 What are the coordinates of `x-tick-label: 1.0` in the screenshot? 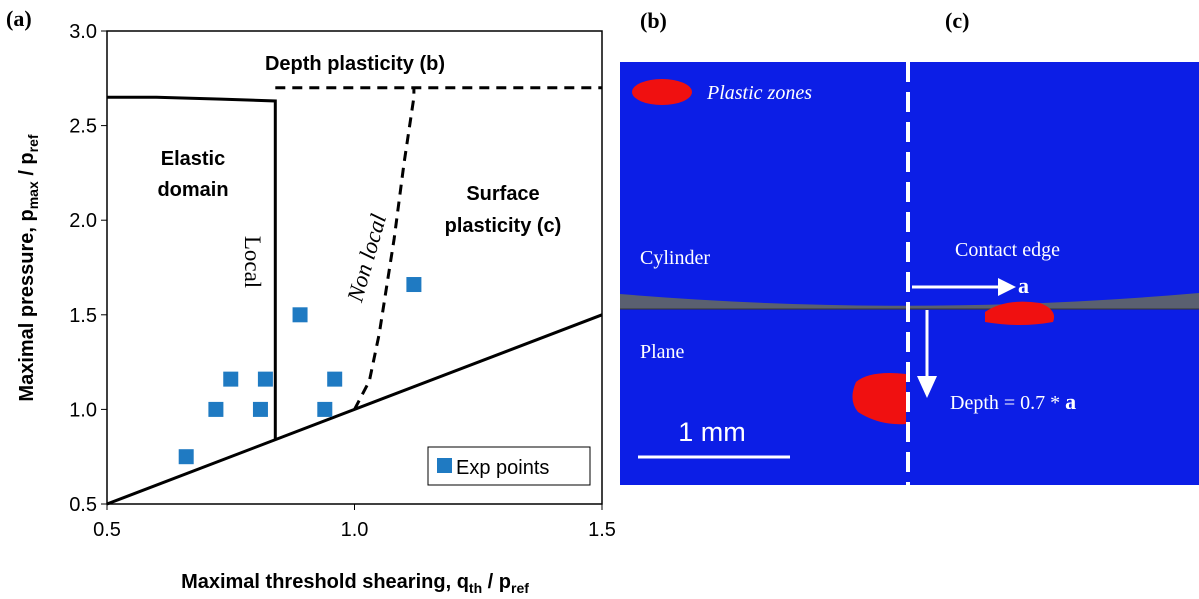 It's located at (355, 530).